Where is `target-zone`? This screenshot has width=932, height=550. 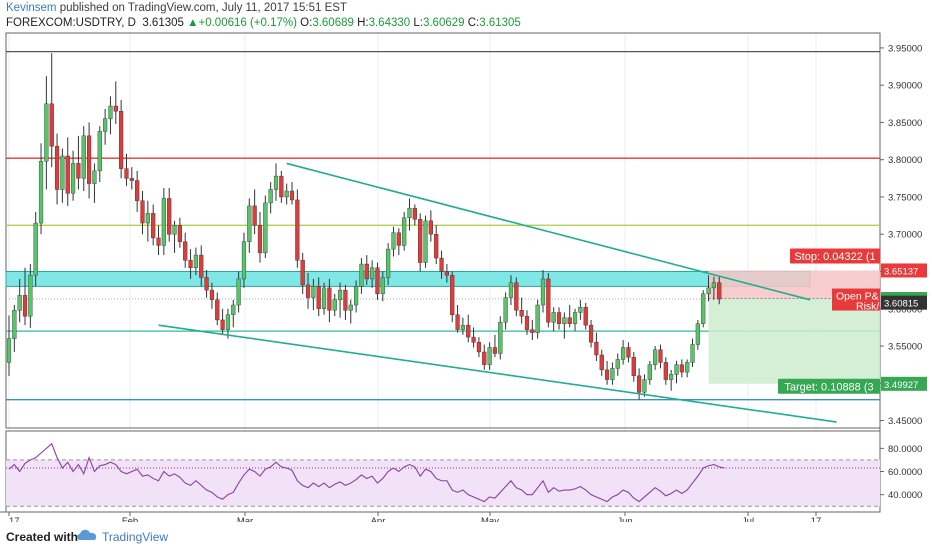
target-zone is located at coordinates (794, 341).